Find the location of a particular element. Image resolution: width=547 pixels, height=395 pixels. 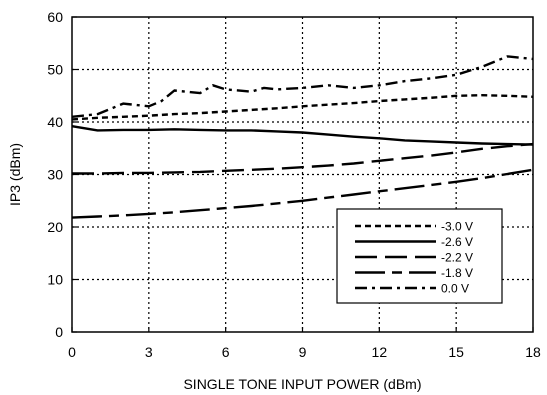

y-tick-label: 30 is located at coordinates (55, 175).